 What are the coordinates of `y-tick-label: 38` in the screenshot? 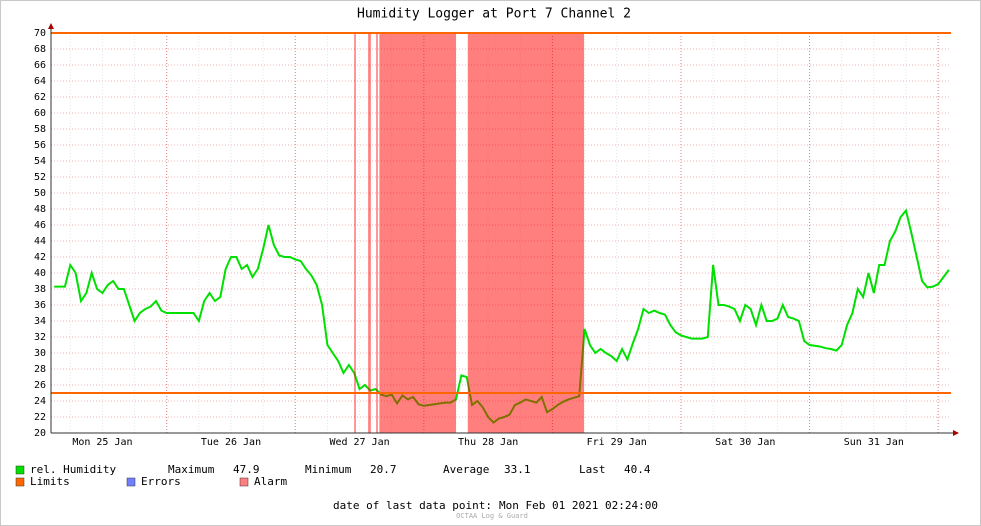 It's located at (40, 289).